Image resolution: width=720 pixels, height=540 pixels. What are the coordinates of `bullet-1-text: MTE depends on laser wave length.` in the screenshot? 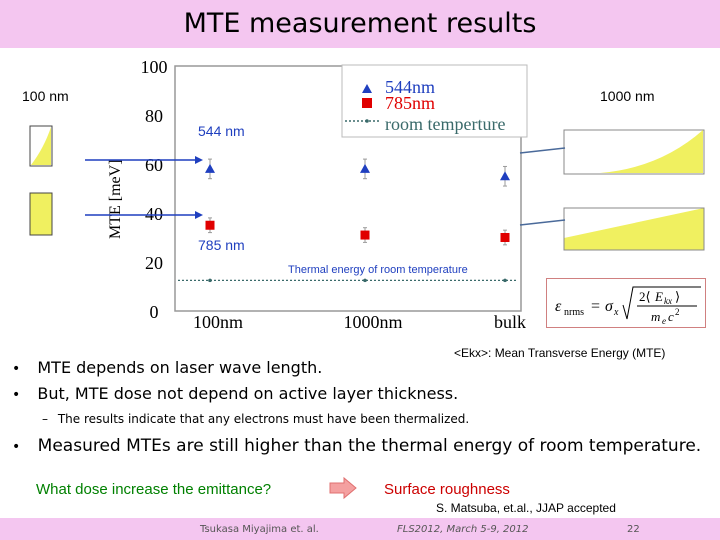 It's located at (180, 367).